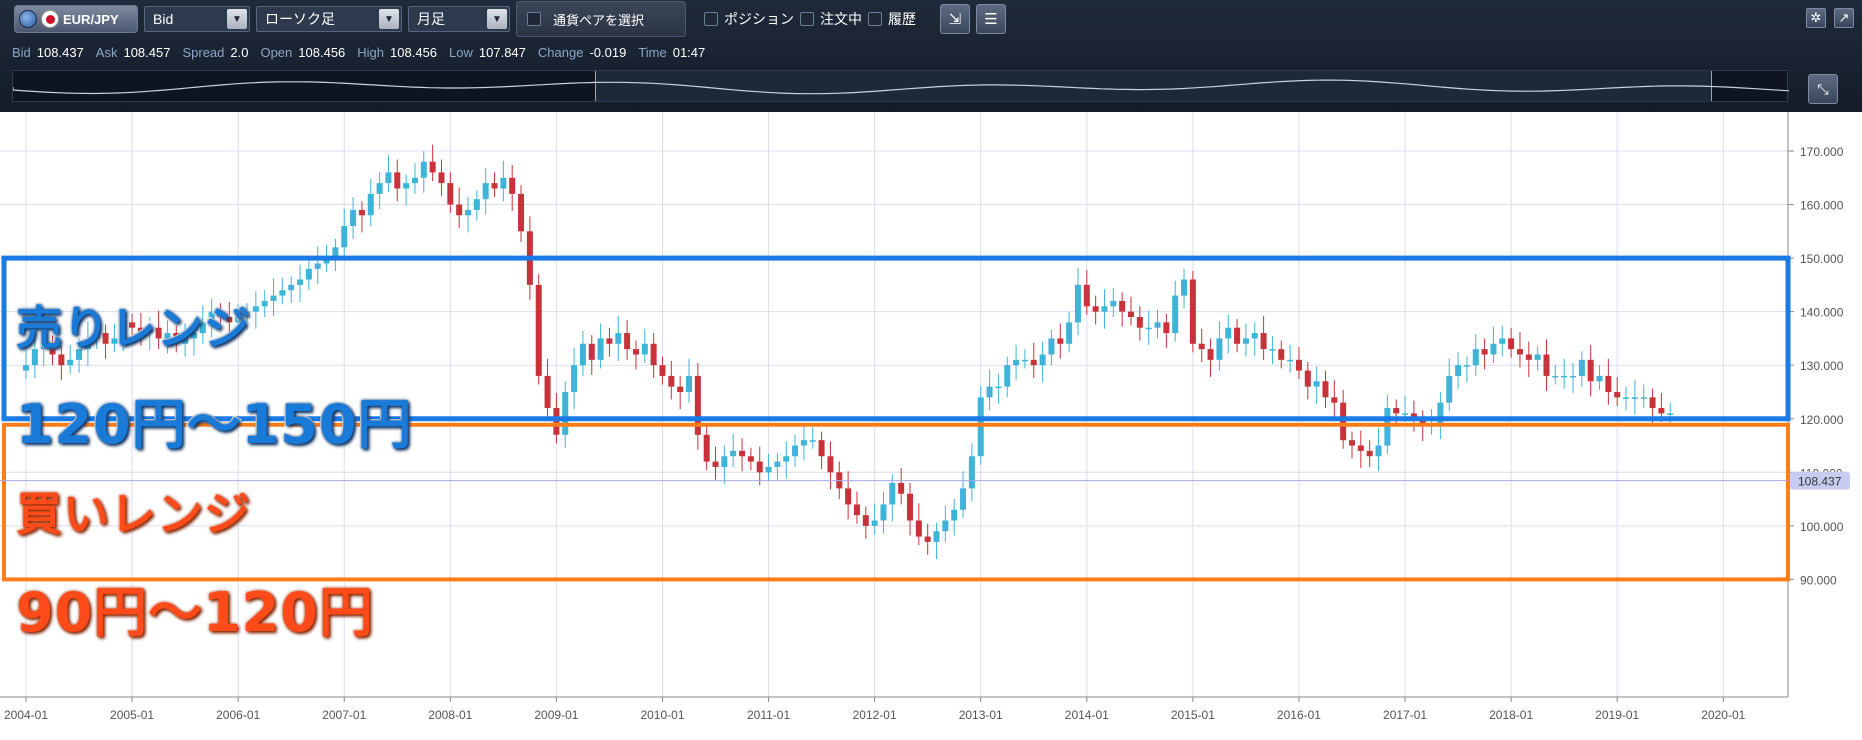 The width and height of the screenshot is (1862, 740). I want to click on navigator-window, so click(1153, 86).